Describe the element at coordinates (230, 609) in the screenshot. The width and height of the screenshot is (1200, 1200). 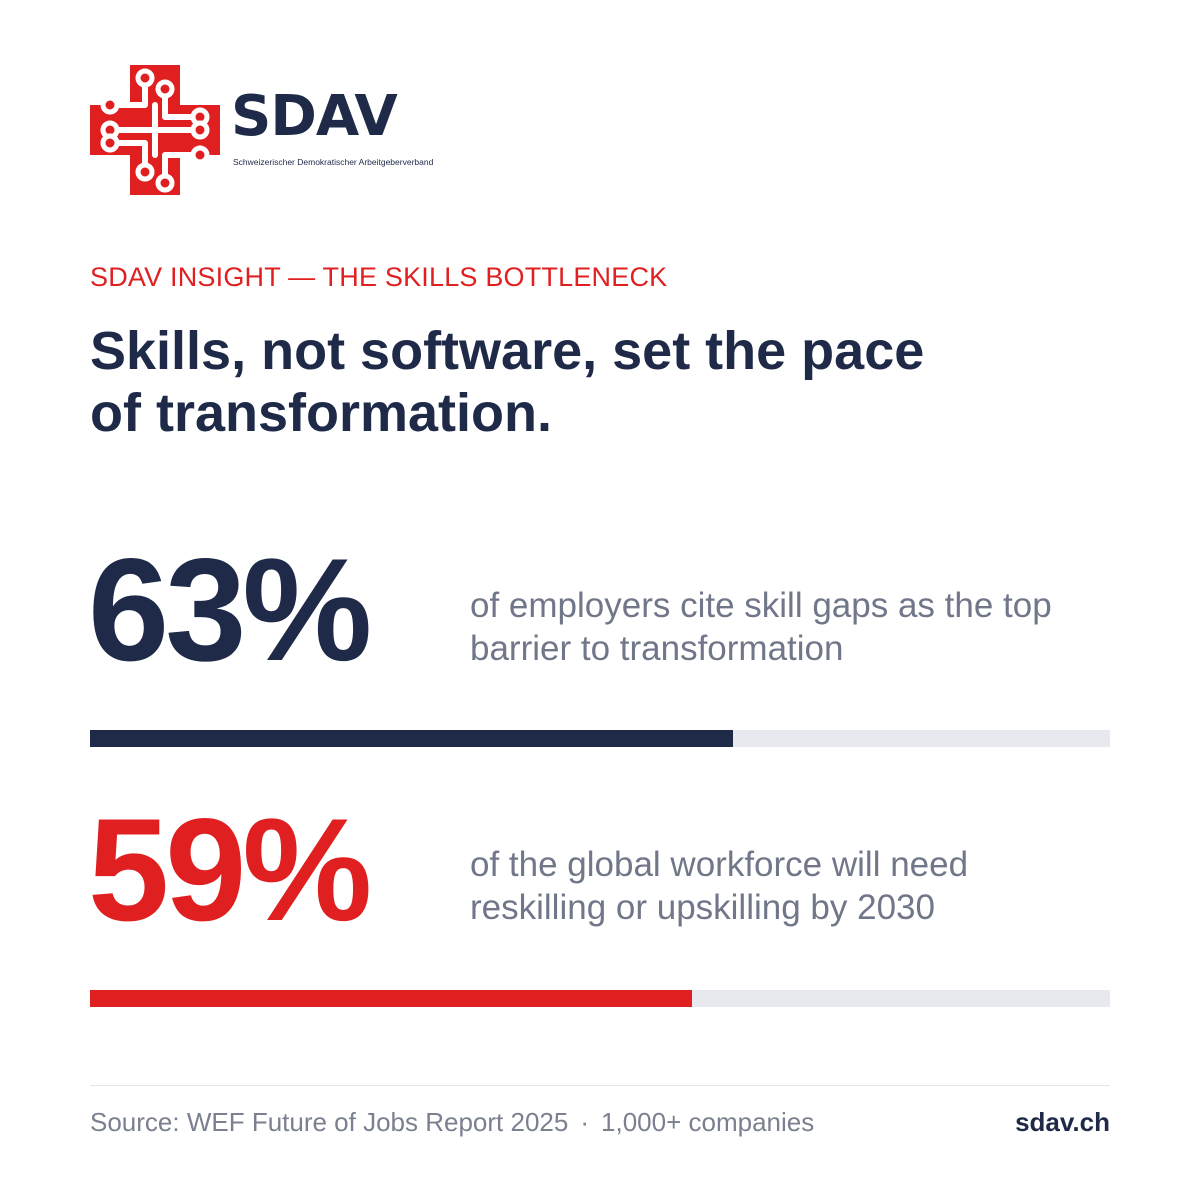
I see `stat-value: 63%` at that location.